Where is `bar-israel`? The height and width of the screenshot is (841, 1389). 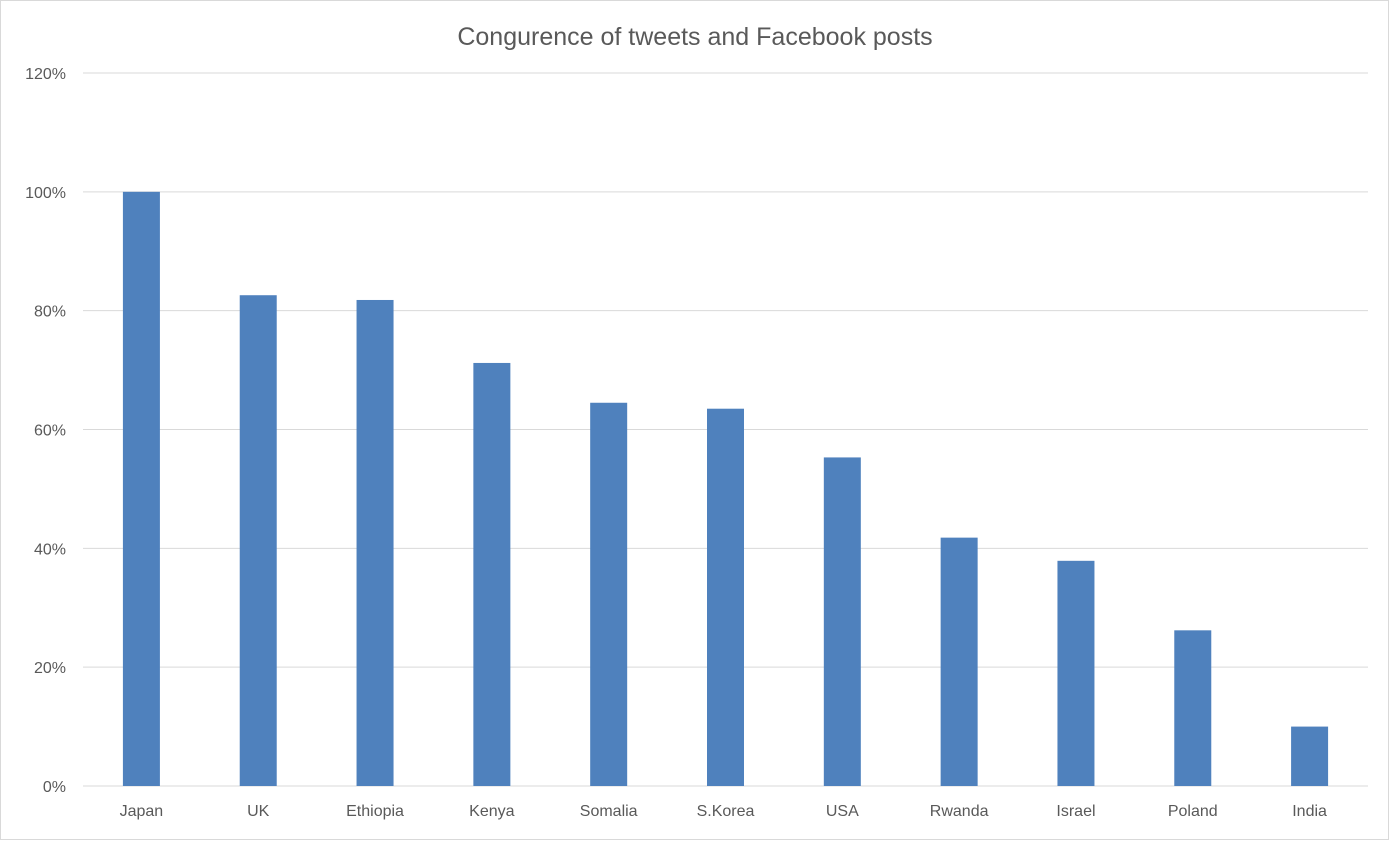 bar-israel is located at coordinates (1076, 673).